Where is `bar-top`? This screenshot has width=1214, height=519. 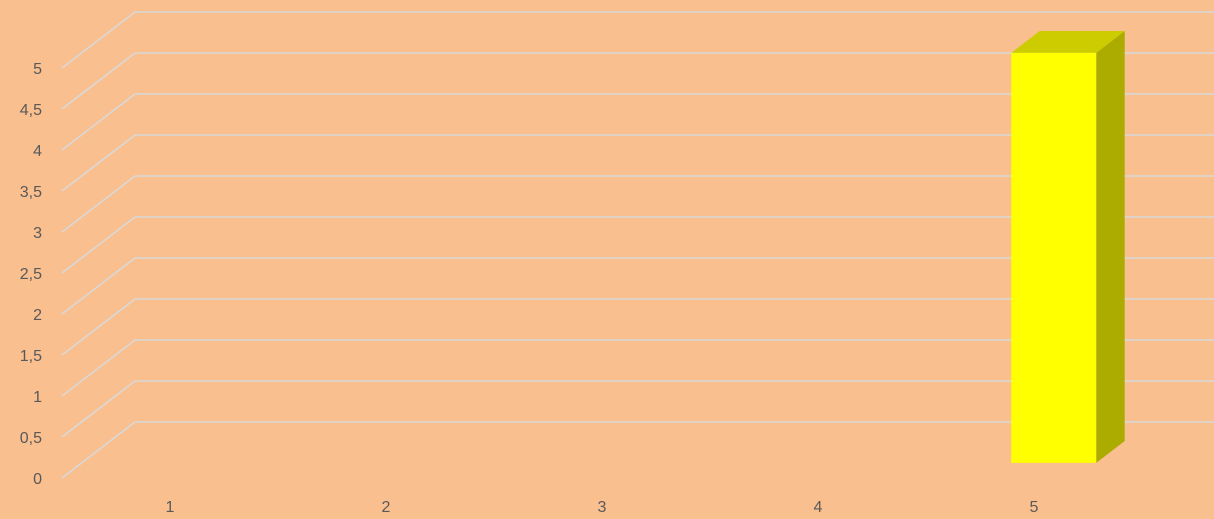
bar-top is located at coordinates (1068, 42).